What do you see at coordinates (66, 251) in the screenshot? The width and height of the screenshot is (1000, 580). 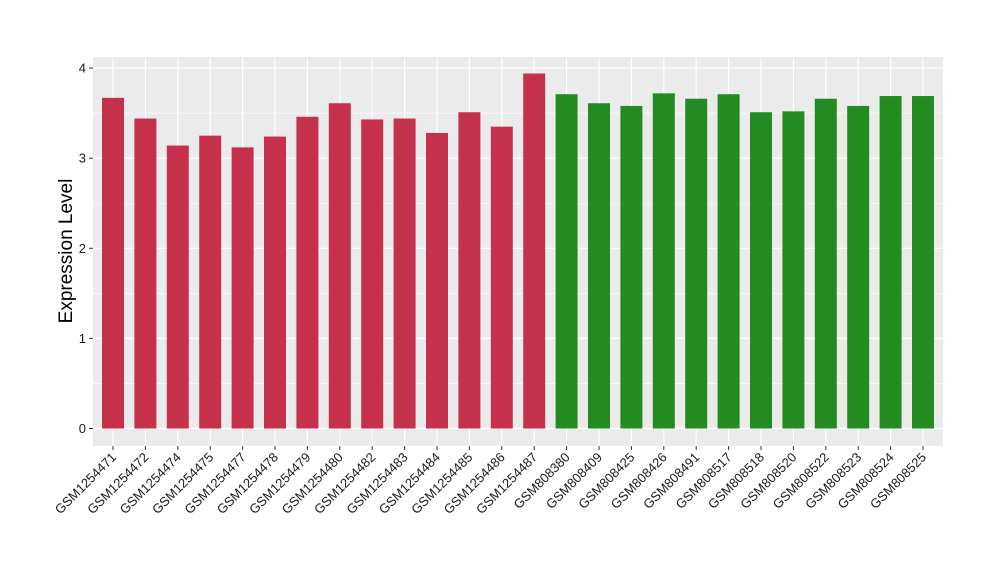 I see `y-axis-title: Expression Level` at bounding box center [66, 251].